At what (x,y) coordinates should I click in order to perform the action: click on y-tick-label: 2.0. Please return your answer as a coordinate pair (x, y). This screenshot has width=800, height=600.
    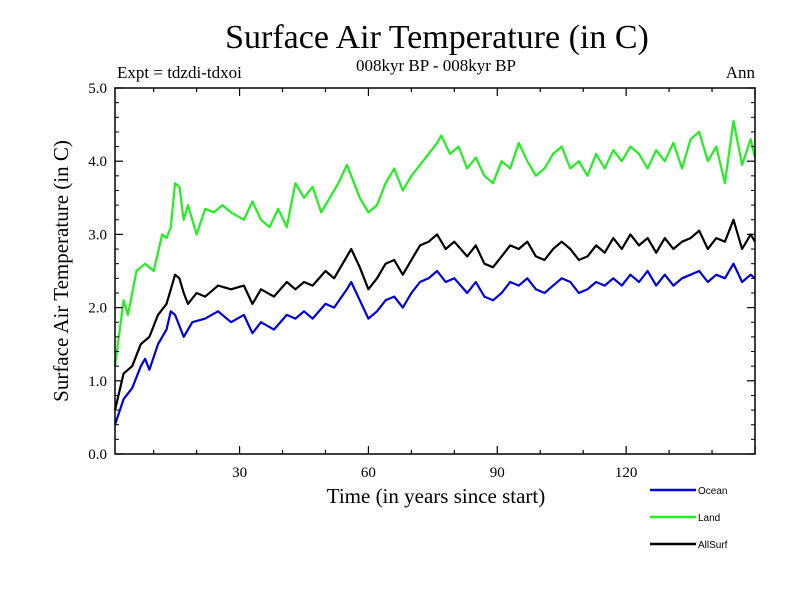
    Looking at the image, I should click on (97, 309).